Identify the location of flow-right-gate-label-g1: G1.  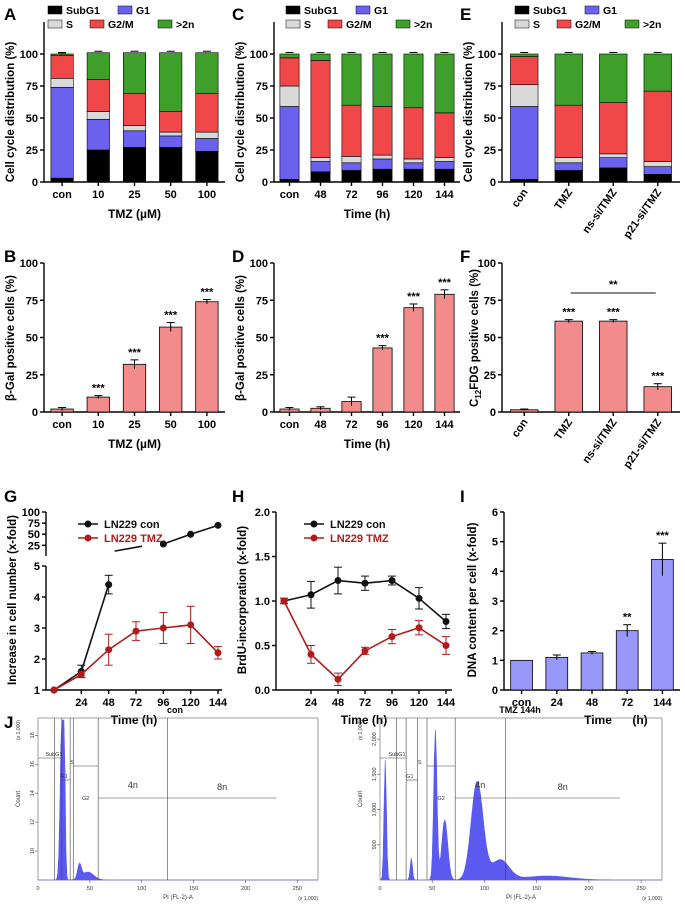
(409, 777).